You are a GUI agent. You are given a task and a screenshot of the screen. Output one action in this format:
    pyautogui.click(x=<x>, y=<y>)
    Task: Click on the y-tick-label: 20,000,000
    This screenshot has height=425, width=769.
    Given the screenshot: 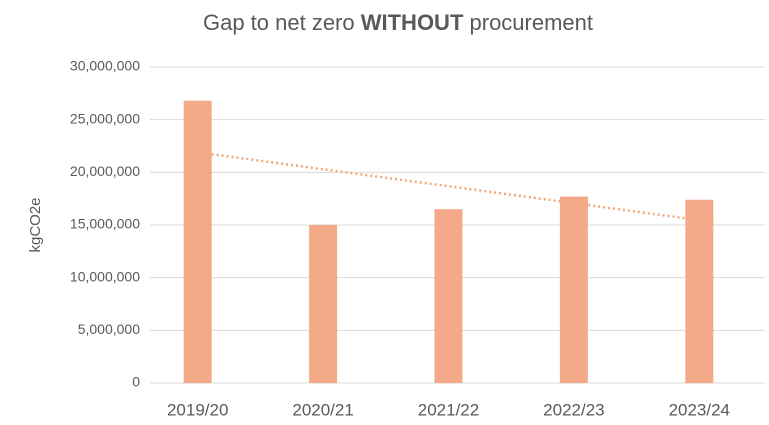 What is the action you would take?
    pyautogui.click(x=105, y=171)
    